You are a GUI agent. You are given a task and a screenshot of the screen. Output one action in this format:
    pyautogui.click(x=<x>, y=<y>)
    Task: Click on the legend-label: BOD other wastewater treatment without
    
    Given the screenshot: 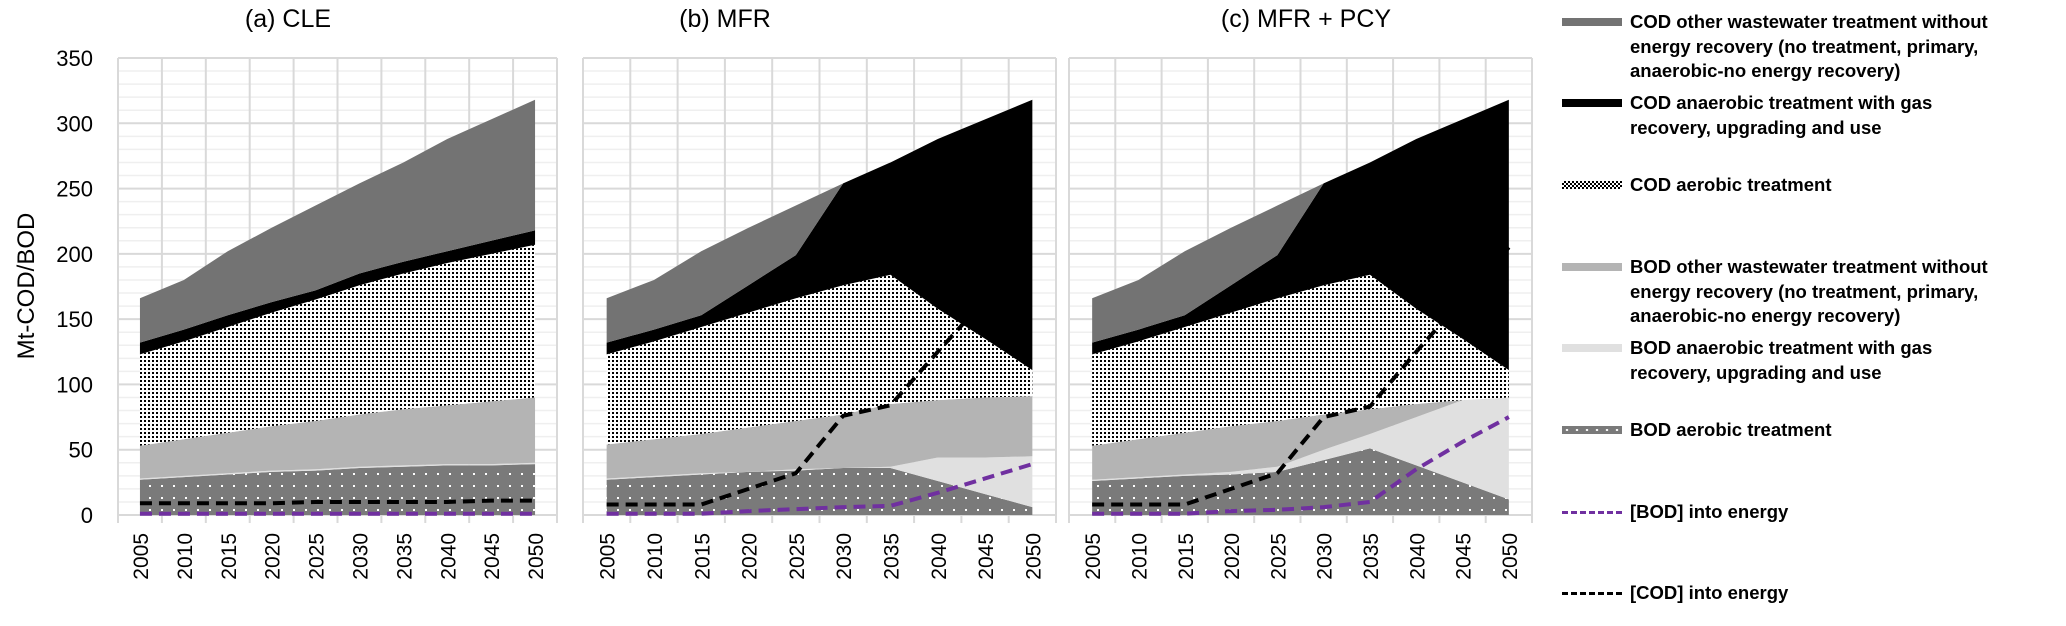 What is the action you would take?
    pyautogui.click(x=1809, y=266)
    